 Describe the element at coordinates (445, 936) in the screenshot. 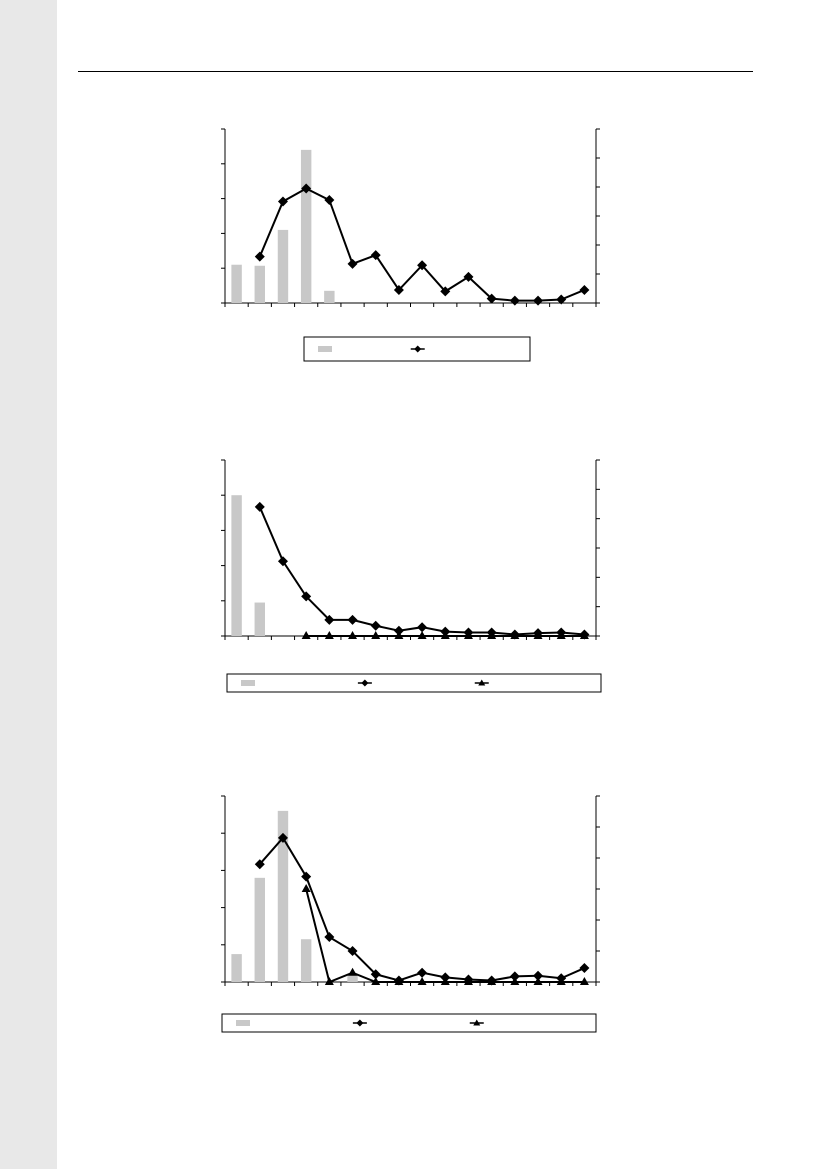

I see `series-line-triangle` at that location.